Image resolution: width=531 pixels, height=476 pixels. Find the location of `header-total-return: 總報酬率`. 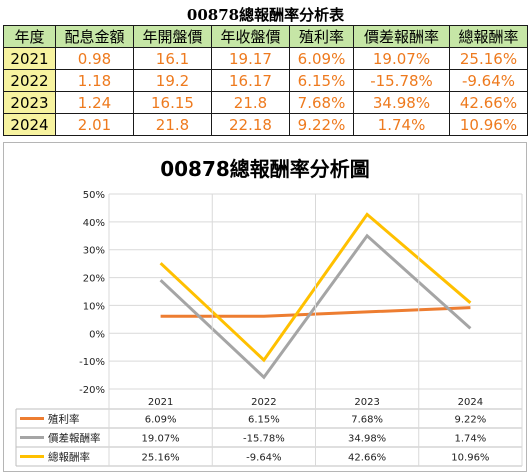

header-total-return: 總報酬率 is located at coordinates (488, 36).